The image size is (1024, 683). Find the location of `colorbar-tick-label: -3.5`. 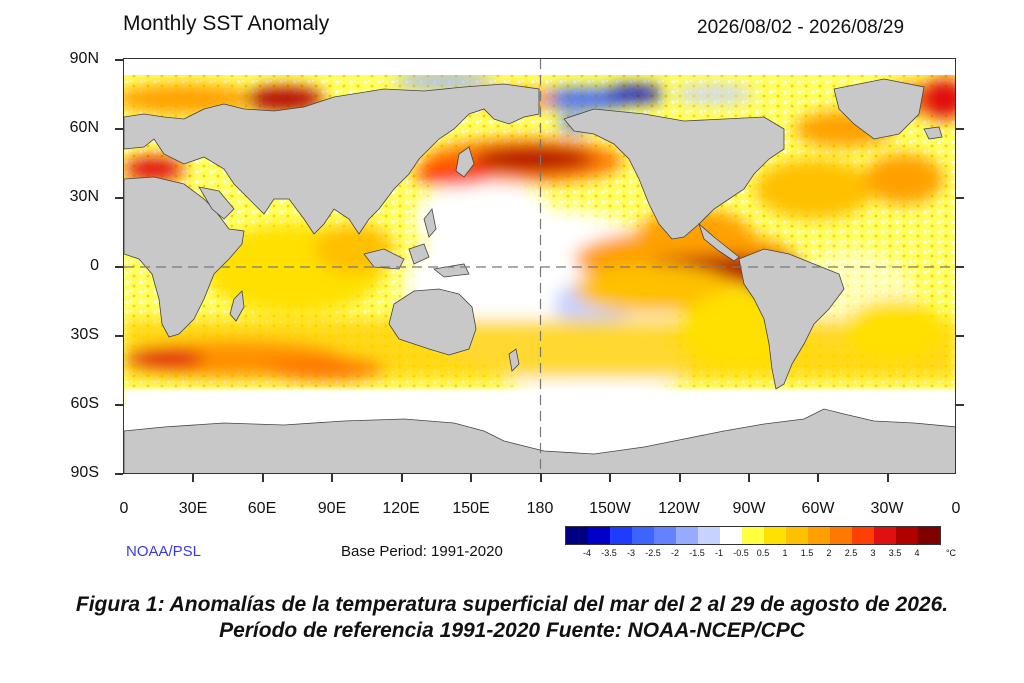

colorbar-tick-label: -3.5 is located at coordinates (609, 553).